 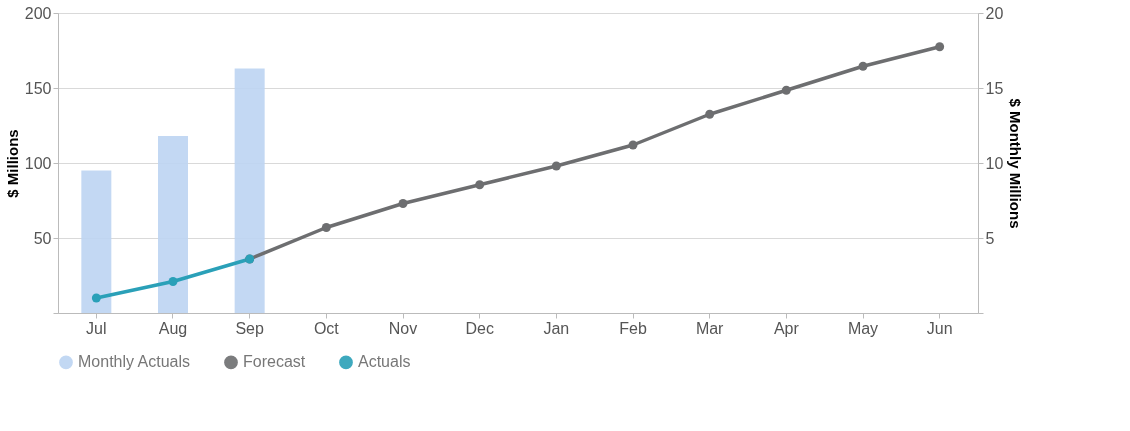 What do you see at coordinates (326, 328) in the screenshot?
I see `x-tick-label: Oct` at bounding box center [326, 328].